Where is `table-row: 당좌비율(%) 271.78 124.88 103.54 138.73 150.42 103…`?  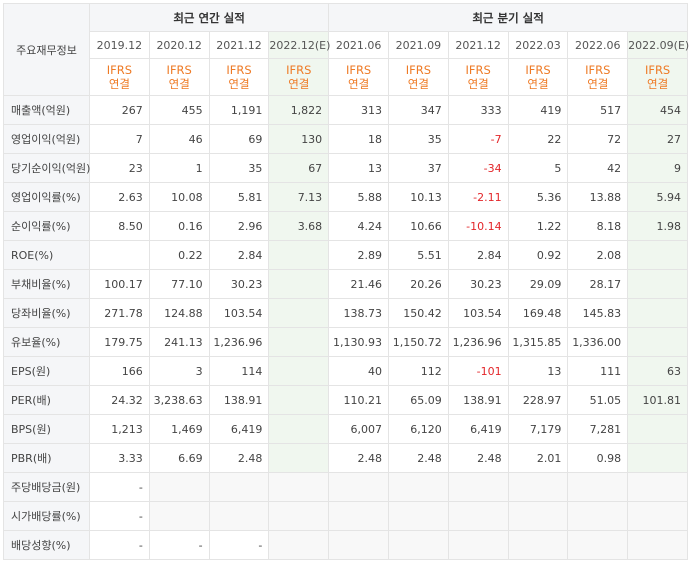 table-row: 당좌비율(%) 271.78 124.88 103.54 138.73 150.42 103… is located at coordinates (345, 313).